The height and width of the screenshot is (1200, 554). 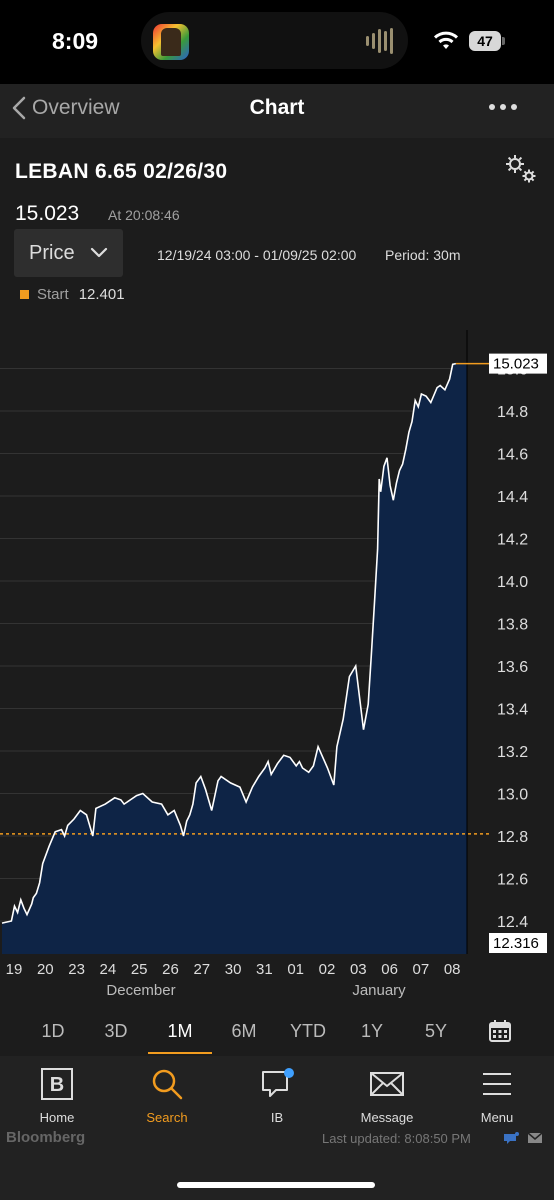 What do you see at coordinates (72, 294) in the screenshot?
I see `chart-legend: Start 12.401` at bounding box center [72, 294].